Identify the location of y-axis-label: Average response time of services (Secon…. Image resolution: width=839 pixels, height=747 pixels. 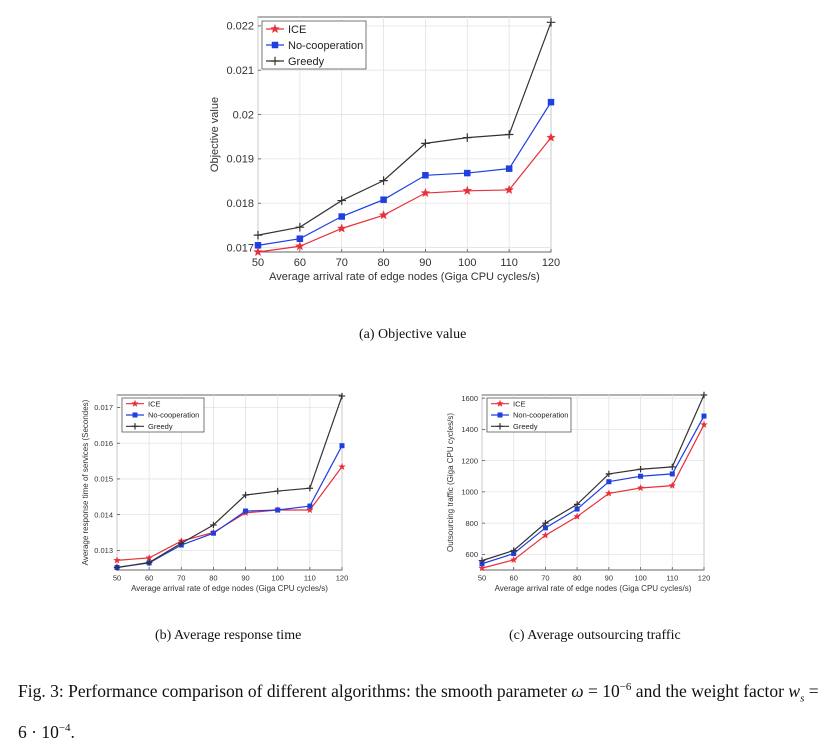
(85, 482).